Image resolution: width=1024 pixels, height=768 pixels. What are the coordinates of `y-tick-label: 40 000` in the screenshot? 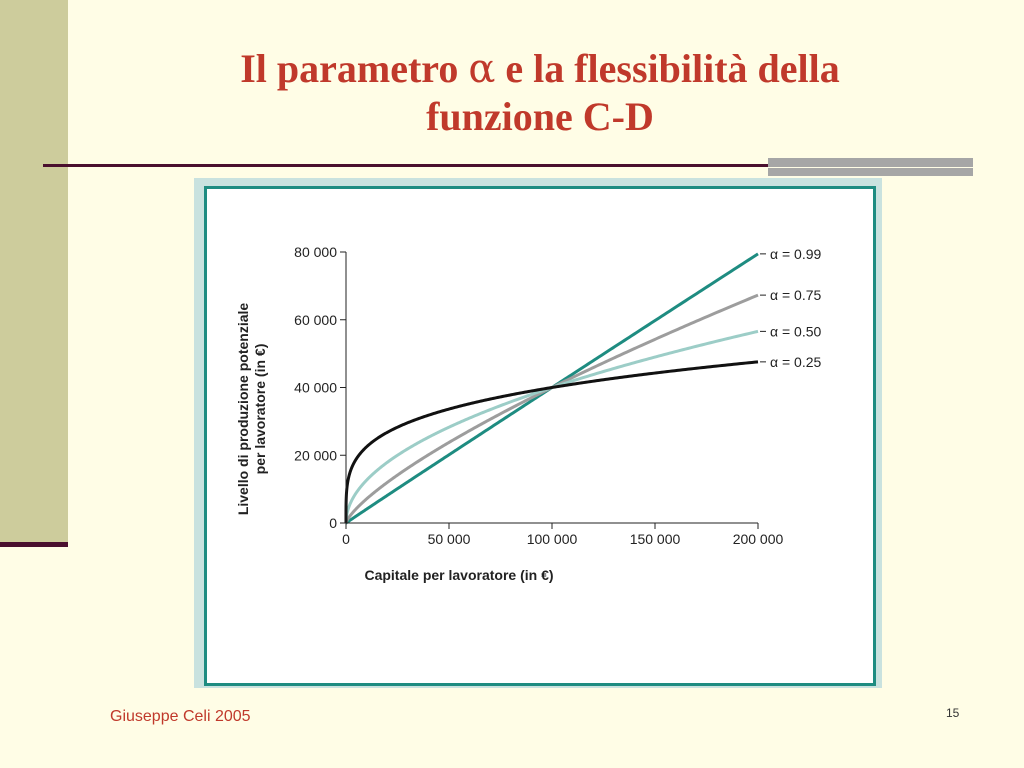 It's located at (315, 388).